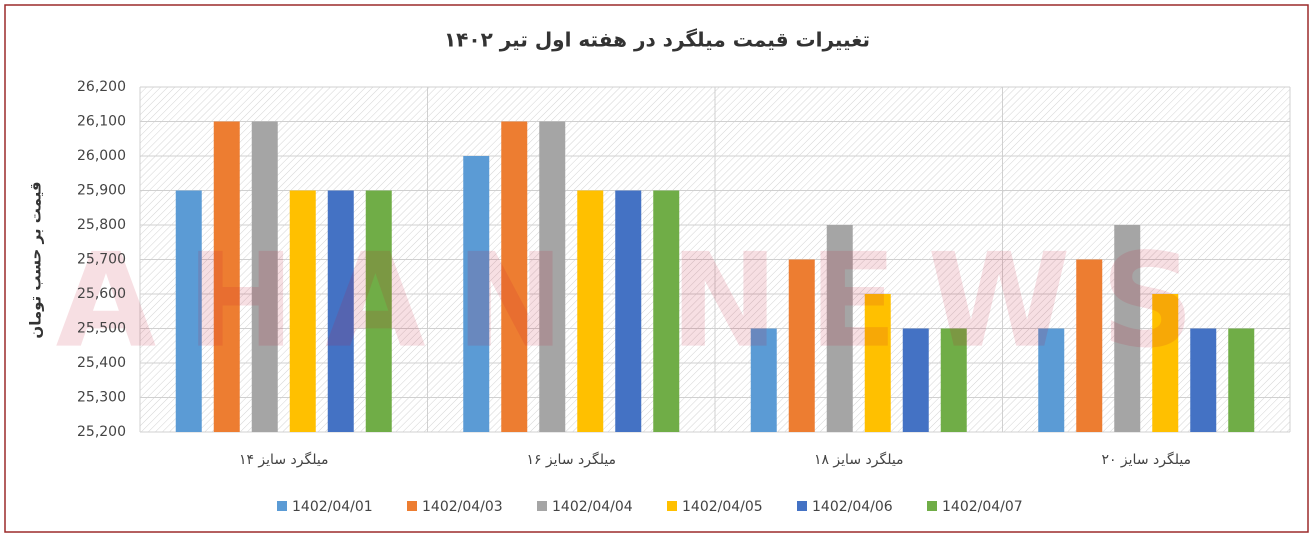 This screenshot has height=542, width=1314. What do you see at coordinates (101, 329) in the screenshot?
I see `y-tick-label: 25,500` at bounding box center [101, 329].